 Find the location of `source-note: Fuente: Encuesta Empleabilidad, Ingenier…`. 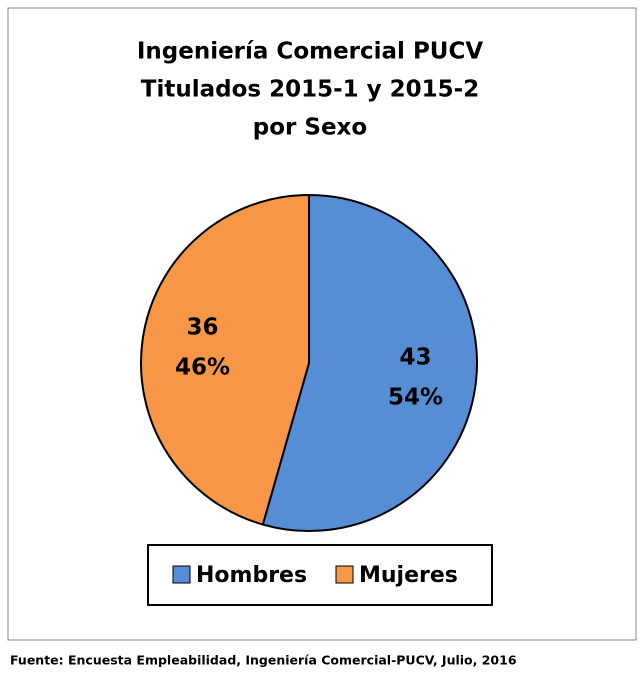

source-note: Fuente: Encuesta Empleabilidad, Ingenier… is located at coordinates (263, 660).